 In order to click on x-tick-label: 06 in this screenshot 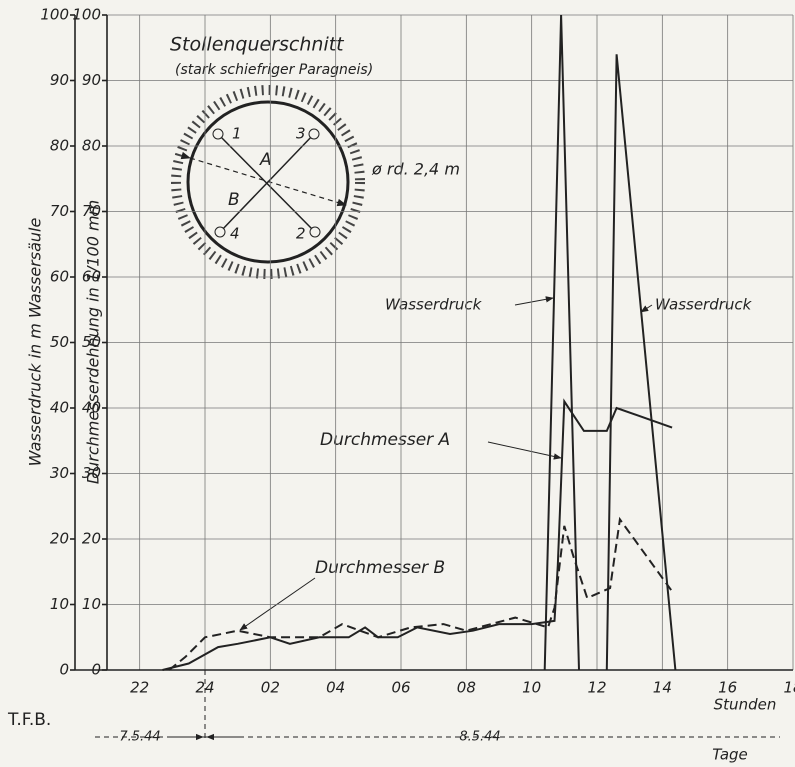, I will do `click(400, 688)`.